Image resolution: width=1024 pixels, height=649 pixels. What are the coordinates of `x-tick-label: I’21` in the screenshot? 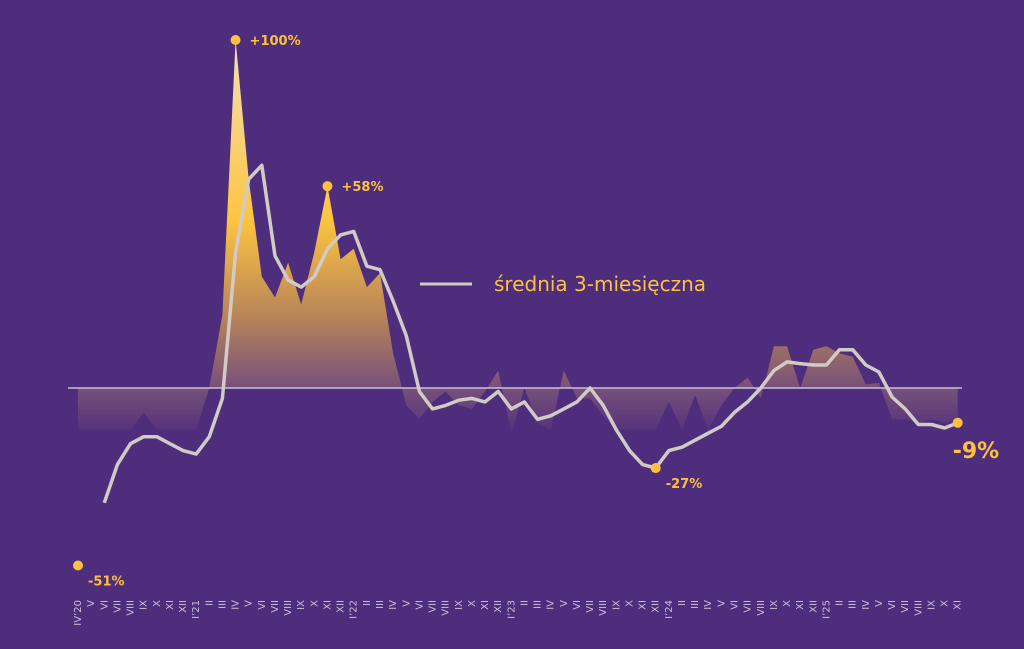 It's located at (196, 609).